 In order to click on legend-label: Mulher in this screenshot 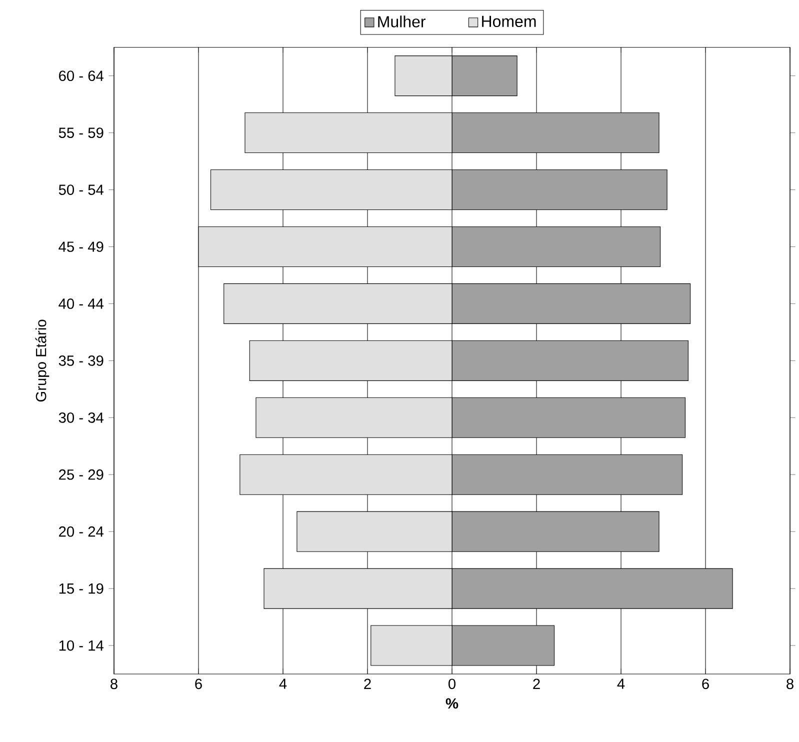, I will do `click(402, 22)`.